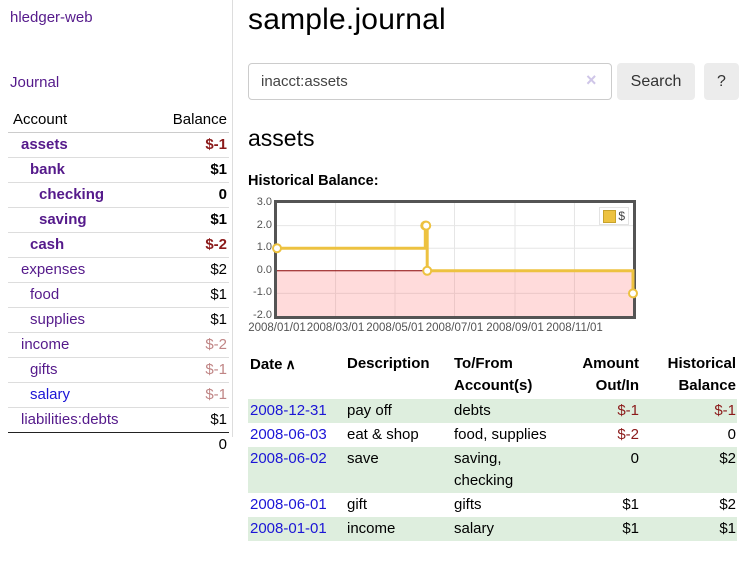  I want to click on account-row: income $-2, so click(118, 345).